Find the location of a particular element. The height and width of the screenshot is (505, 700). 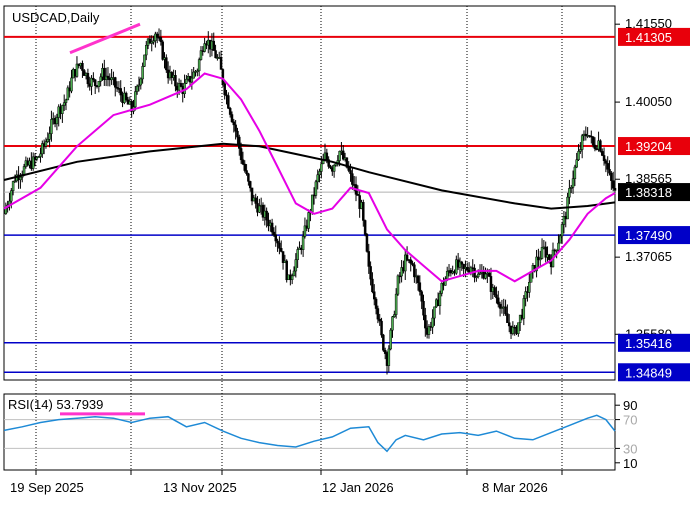

current-price-badge is located at coordinates (654, 192).